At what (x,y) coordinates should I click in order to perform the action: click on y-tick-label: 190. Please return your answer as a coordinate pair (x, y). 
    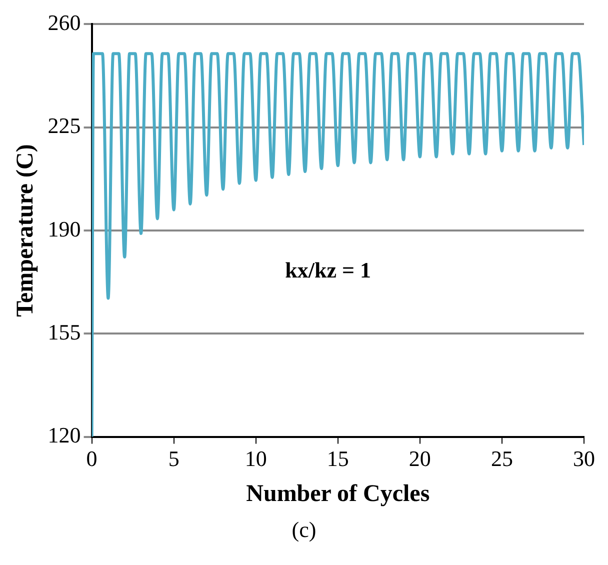
    Looking at the image, I should click on (64, 229).